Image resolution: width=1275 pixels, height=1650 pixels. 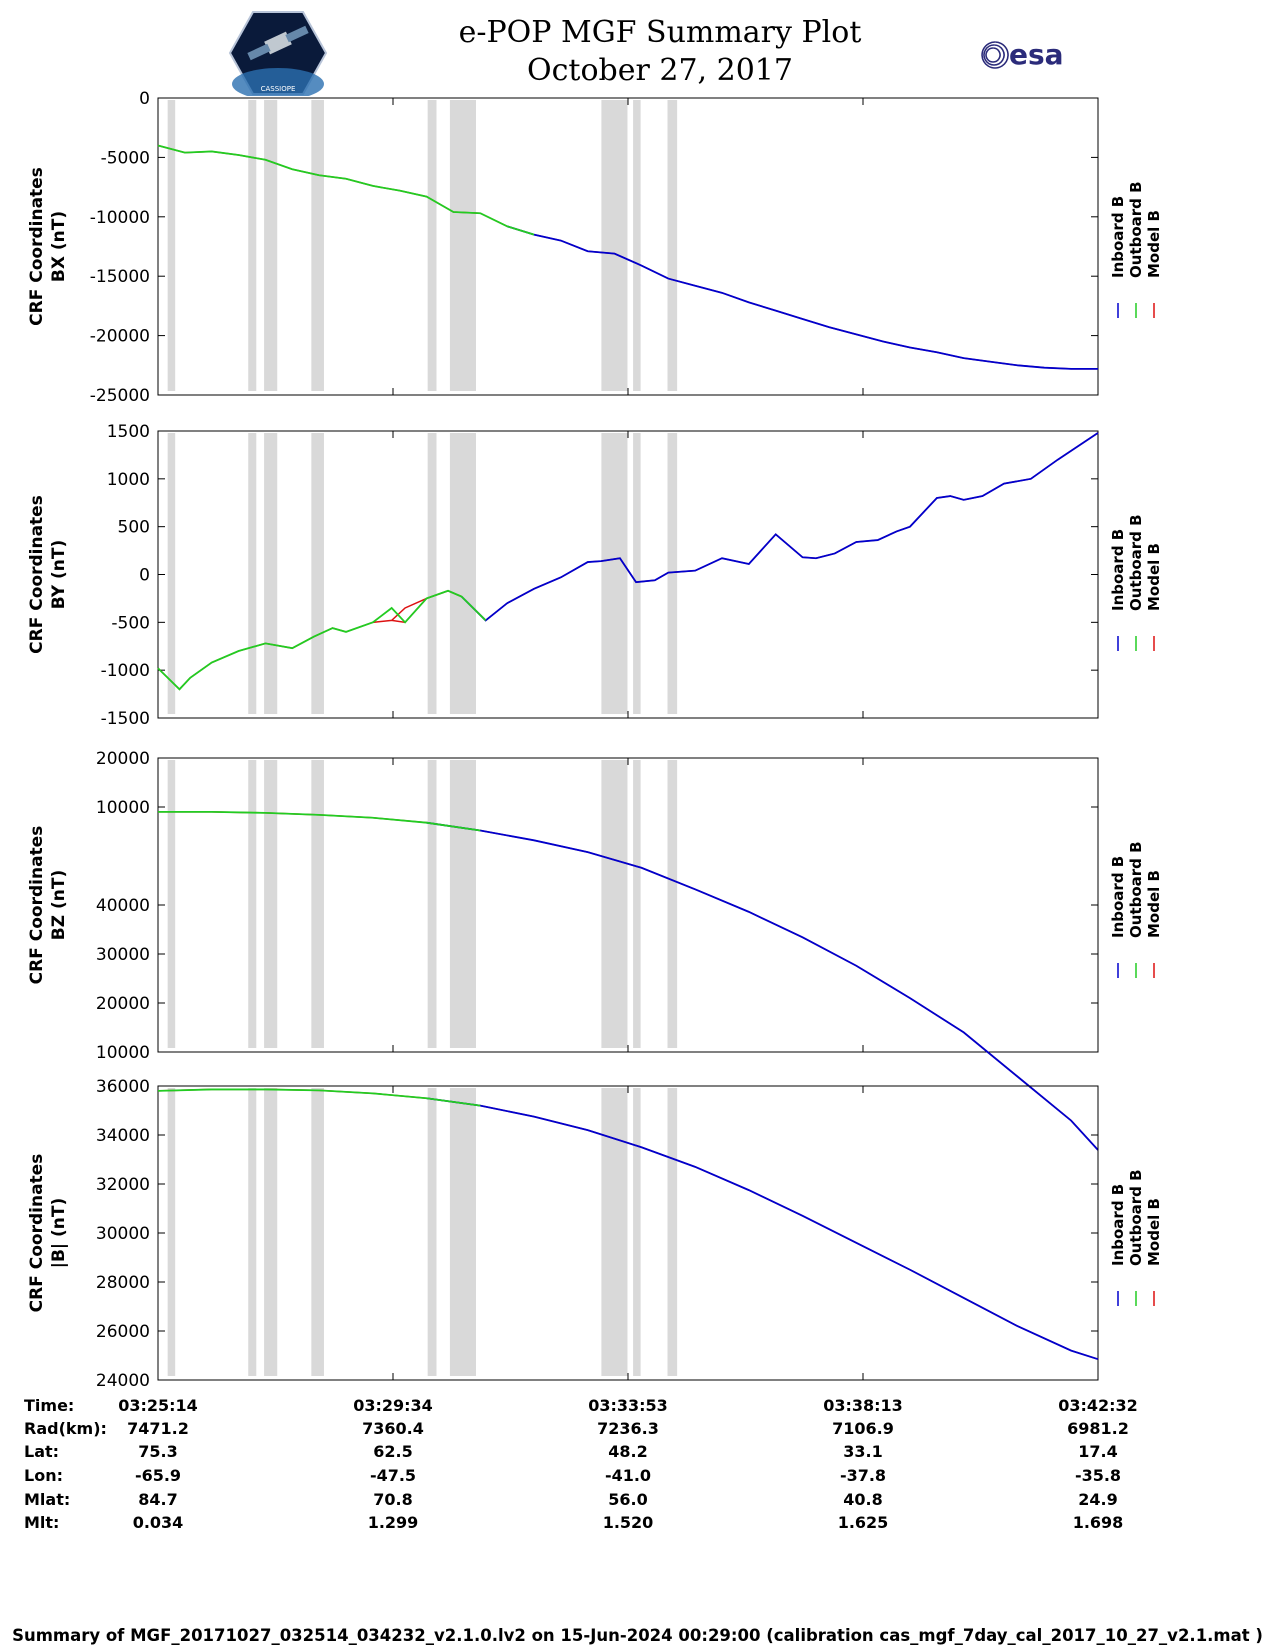 I want to click on y-axis-label: BZ (nT), so click(x=59, y=905).